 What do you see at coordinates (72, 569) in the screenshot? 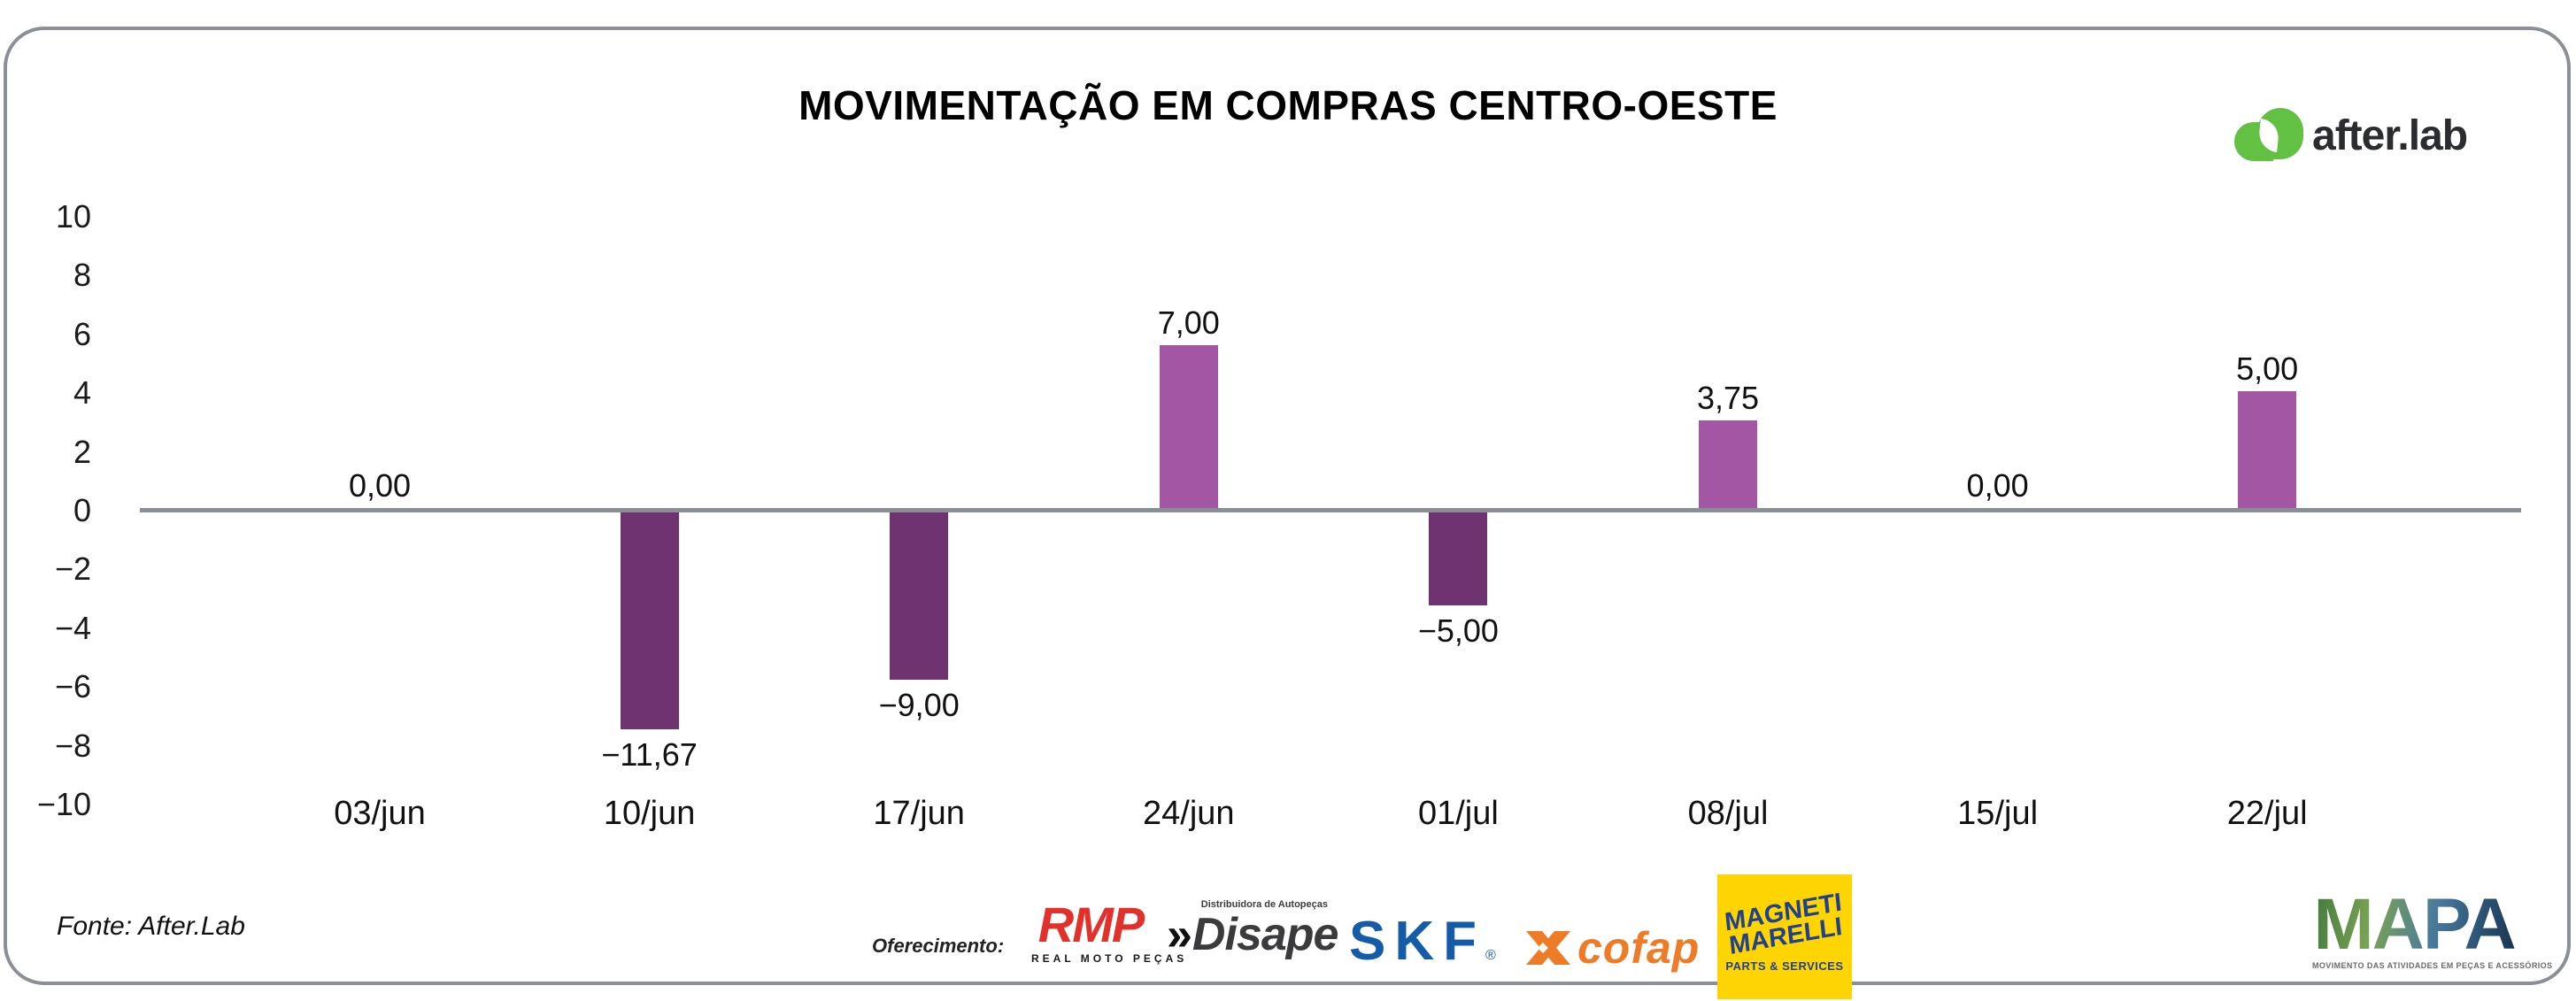
I see `y-axis-tick-label: −2` at bounding box center [72, 569].